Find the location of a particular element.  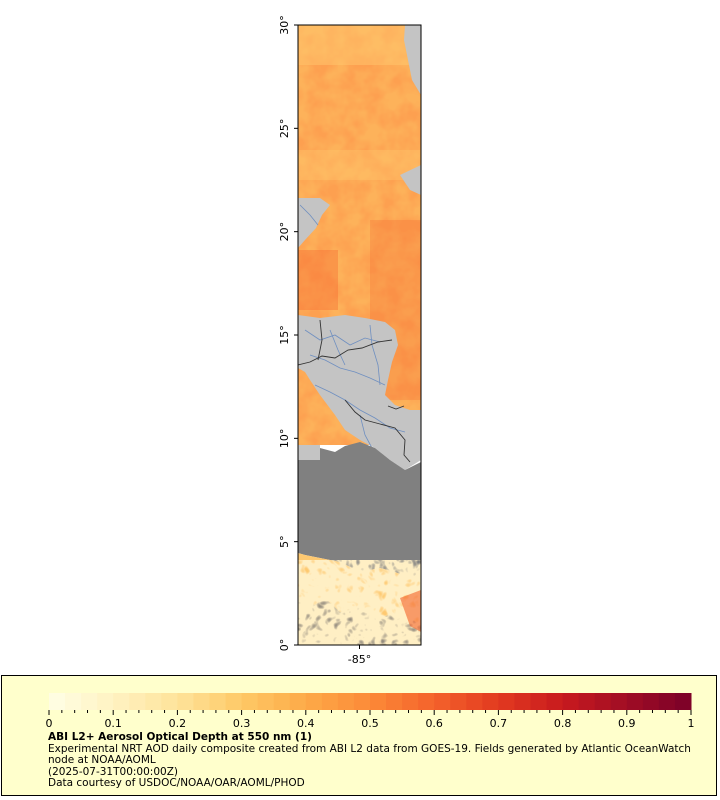

land-central-america is located at coordinates (359, 392).